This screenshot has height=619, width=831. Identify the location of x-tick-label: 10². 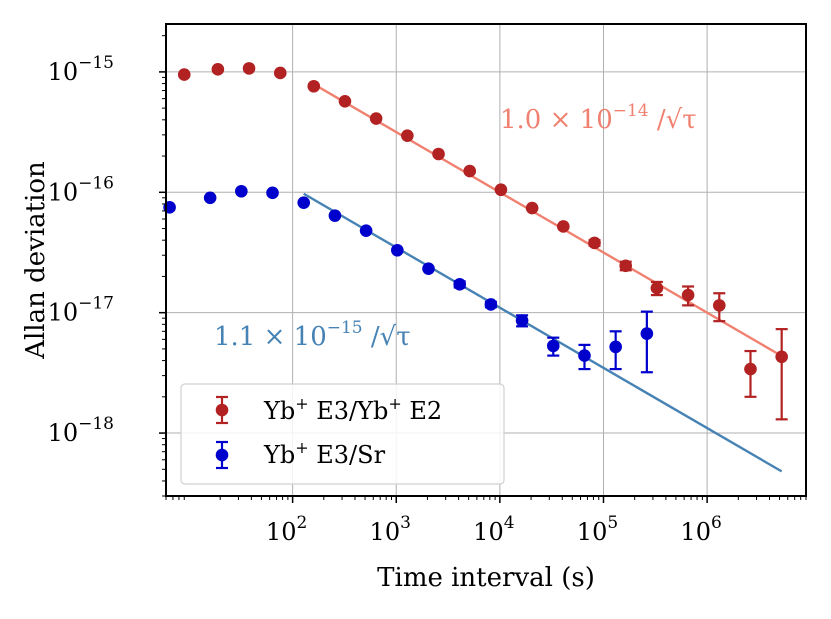
(286, 529).